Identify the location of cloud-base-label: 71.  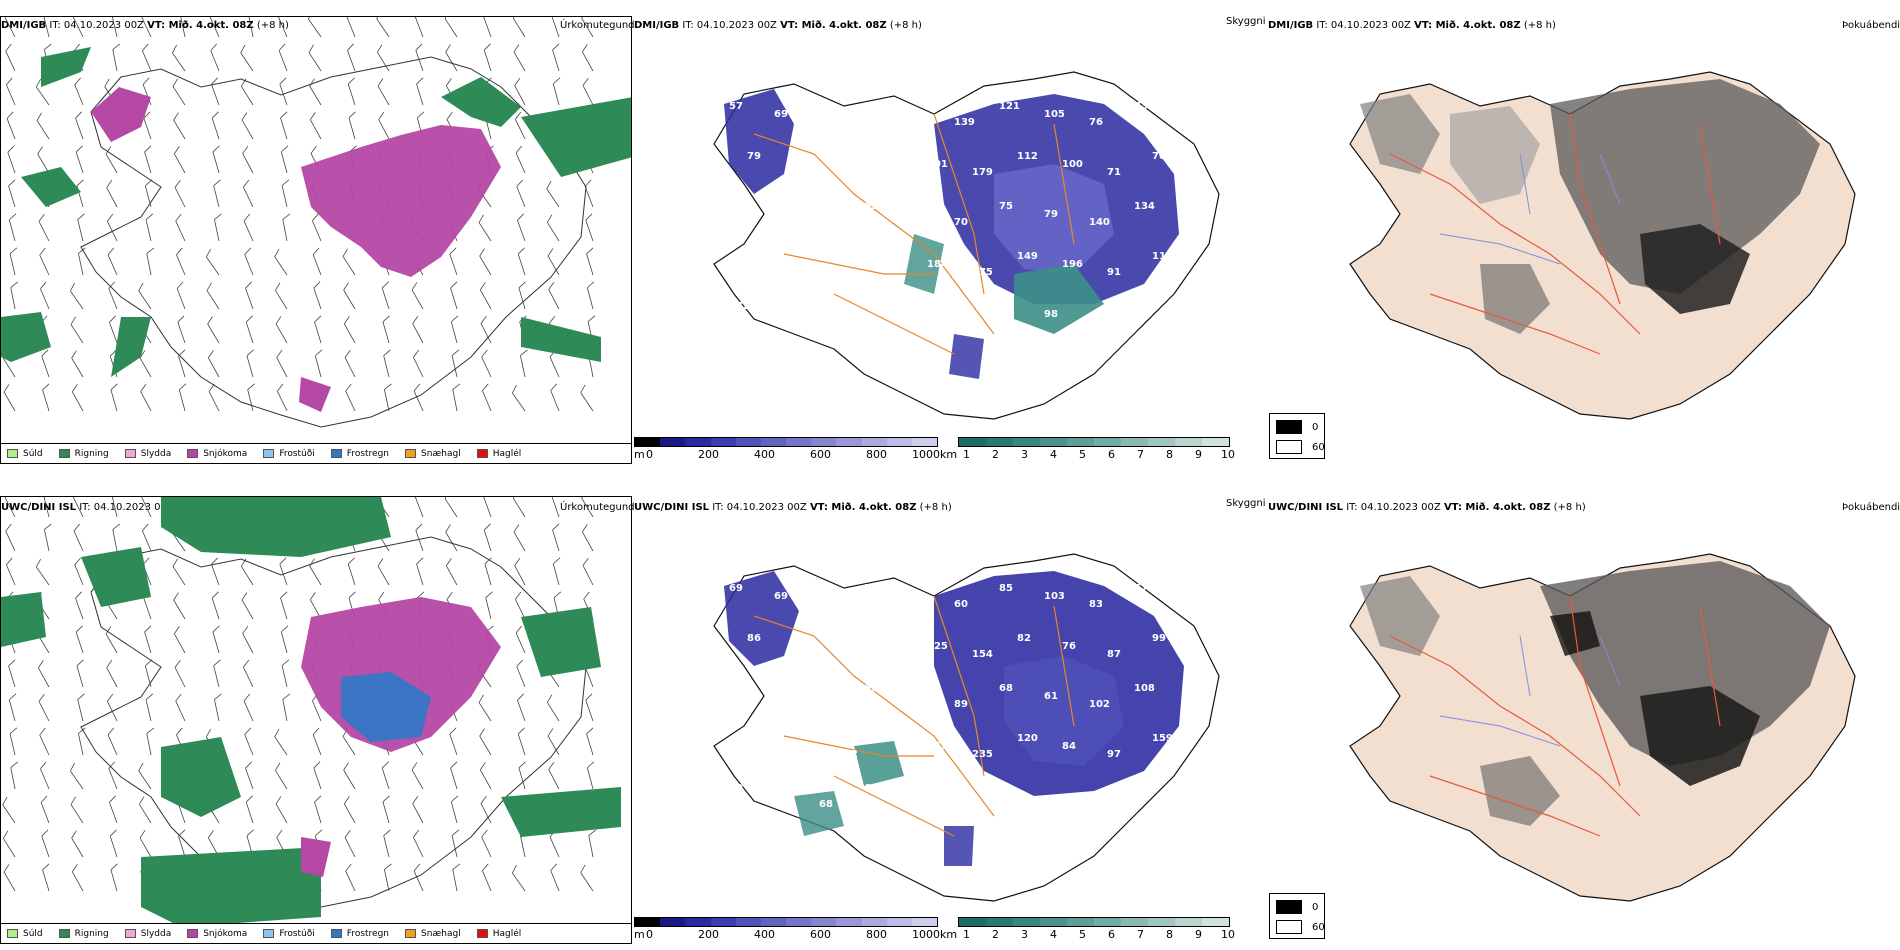
(1114, 172).